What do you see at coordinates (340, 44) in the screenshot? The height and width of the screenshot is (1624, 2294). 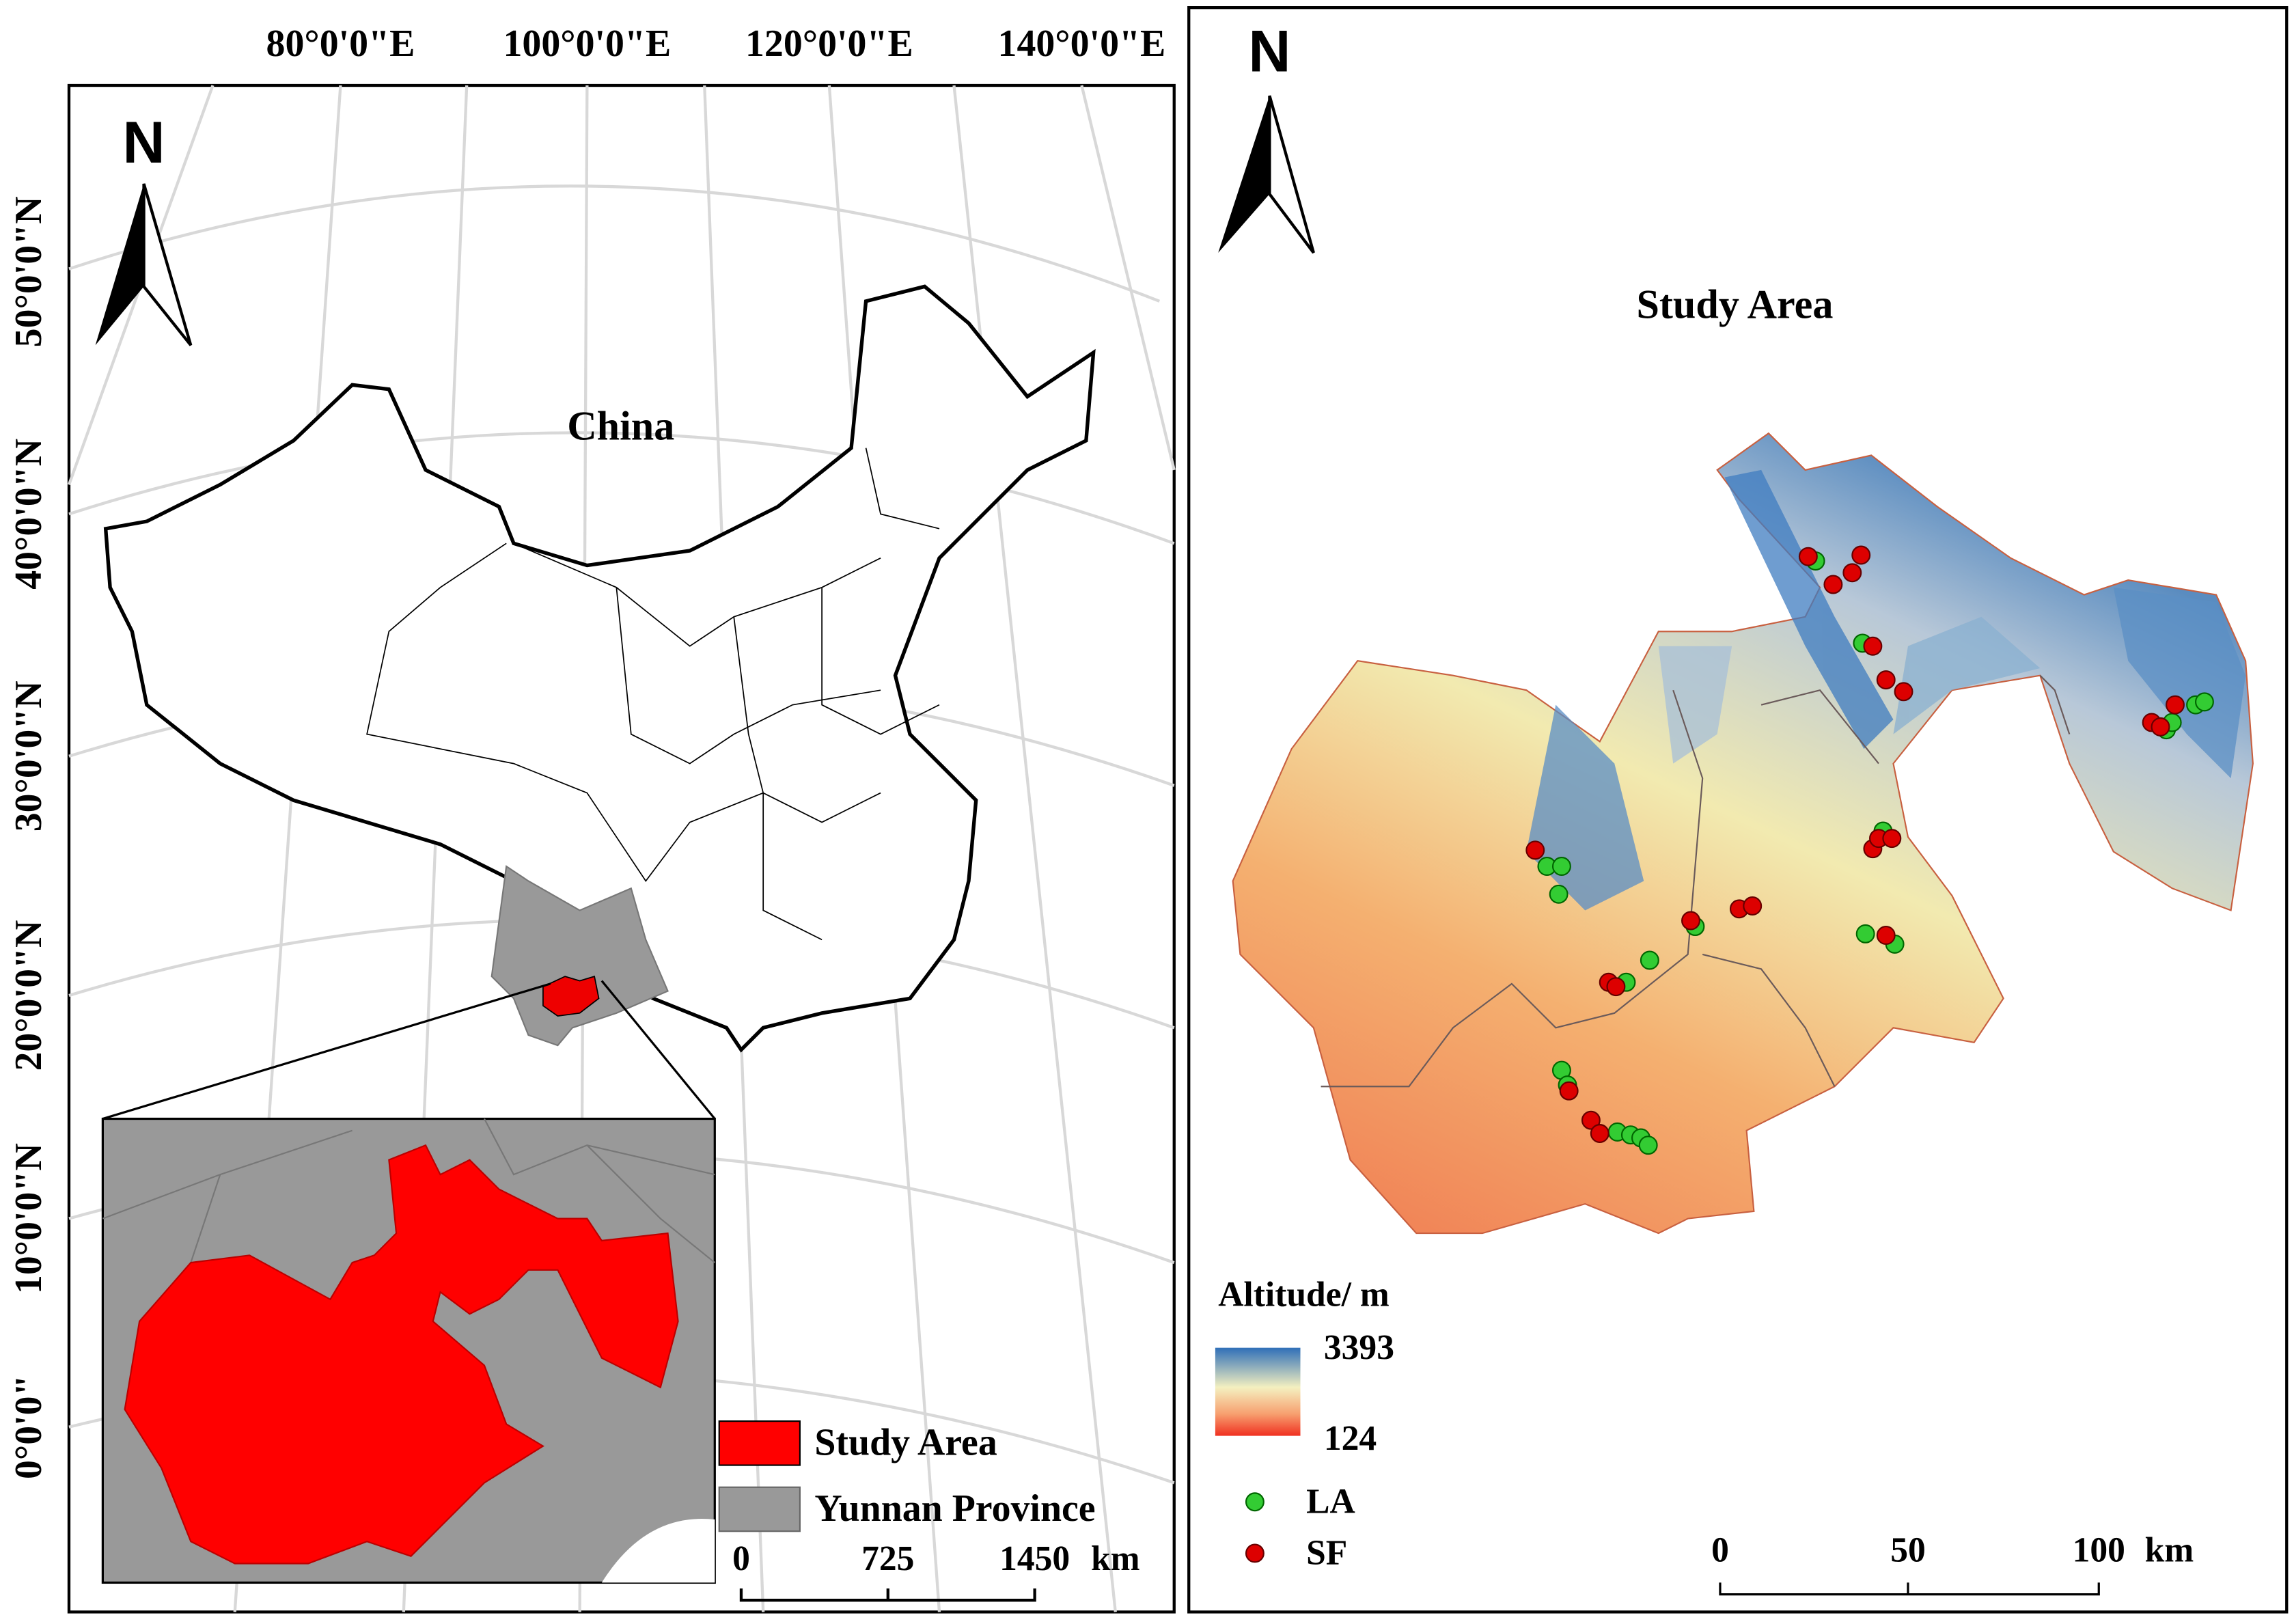 I see `longitude-label: 80°0'0"E` at bounding box center [340, 44].